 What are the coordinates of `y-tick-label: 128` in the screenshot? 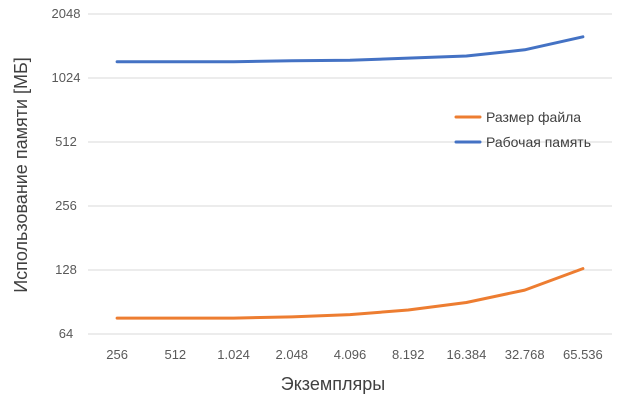 It's located at (66, 269).